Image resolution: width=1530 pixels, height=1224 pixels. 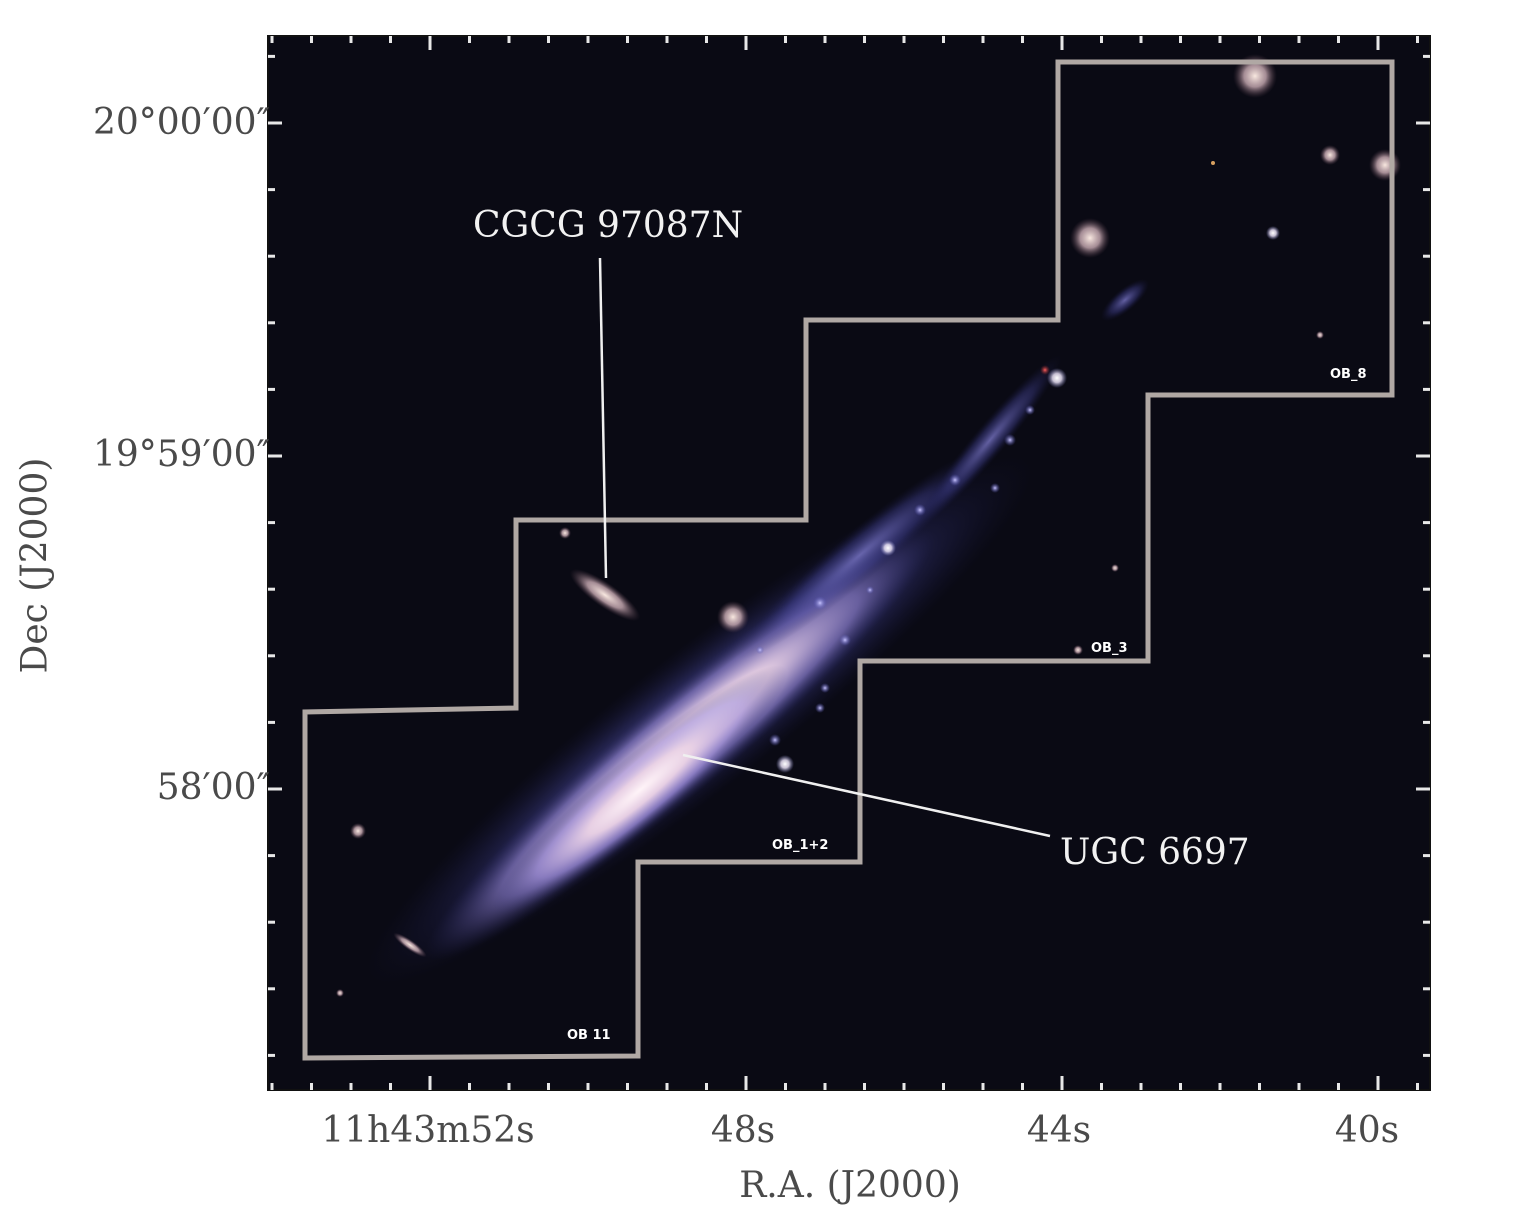 What do you see at coordinates (800, 845) in the screenshot?
I see `field-label-ob12: OB_1+2` at bounding box center [800, 845].